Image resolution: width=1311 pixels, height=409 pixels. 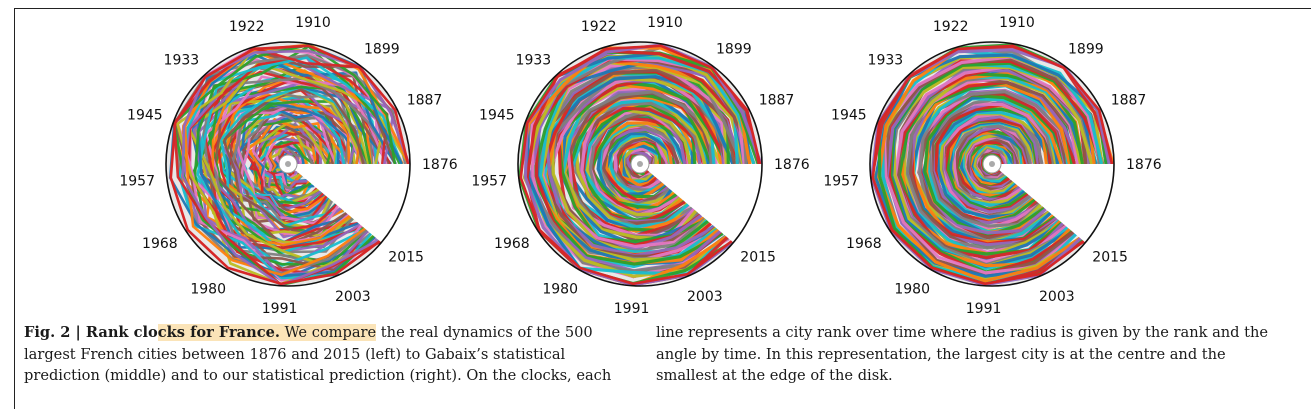 What do you see at coordinates (218, 332) in the screenshot?
I see `figure-title-part2: cks for France.` at bounding box center [218, 332].